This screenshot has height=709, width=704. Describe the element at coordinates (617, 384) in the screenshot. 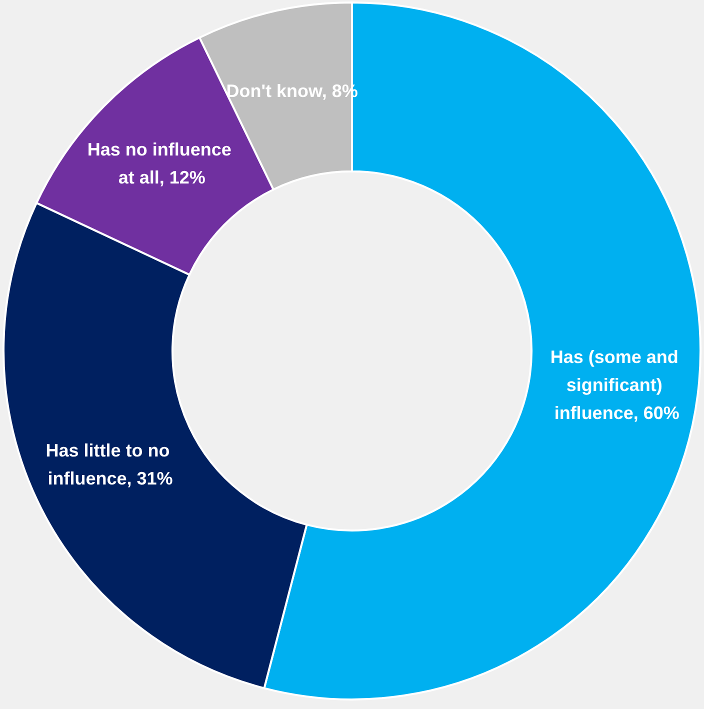

I see `slice-label: Has (some and significant) influence, 60%` at that location.